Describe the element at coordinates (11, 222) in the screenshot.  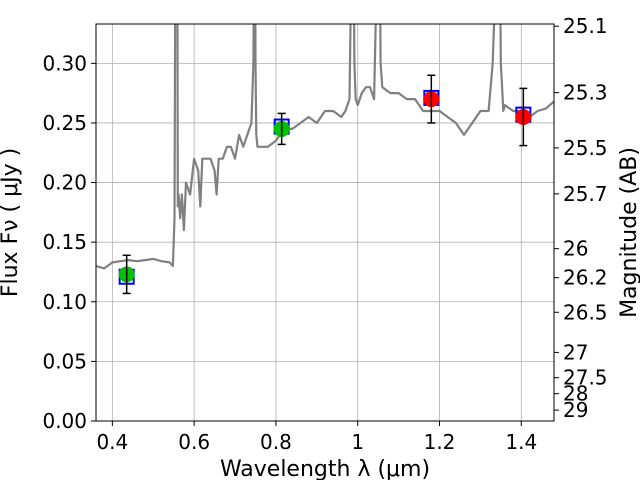
I see `y-axis-label: Flux Fν ( μJy )` at that location.